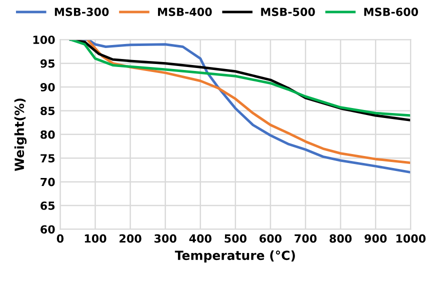 The width and height of the screenshot is (430, 283). I want to click on x-tick-label: 900, so click(375, 238).